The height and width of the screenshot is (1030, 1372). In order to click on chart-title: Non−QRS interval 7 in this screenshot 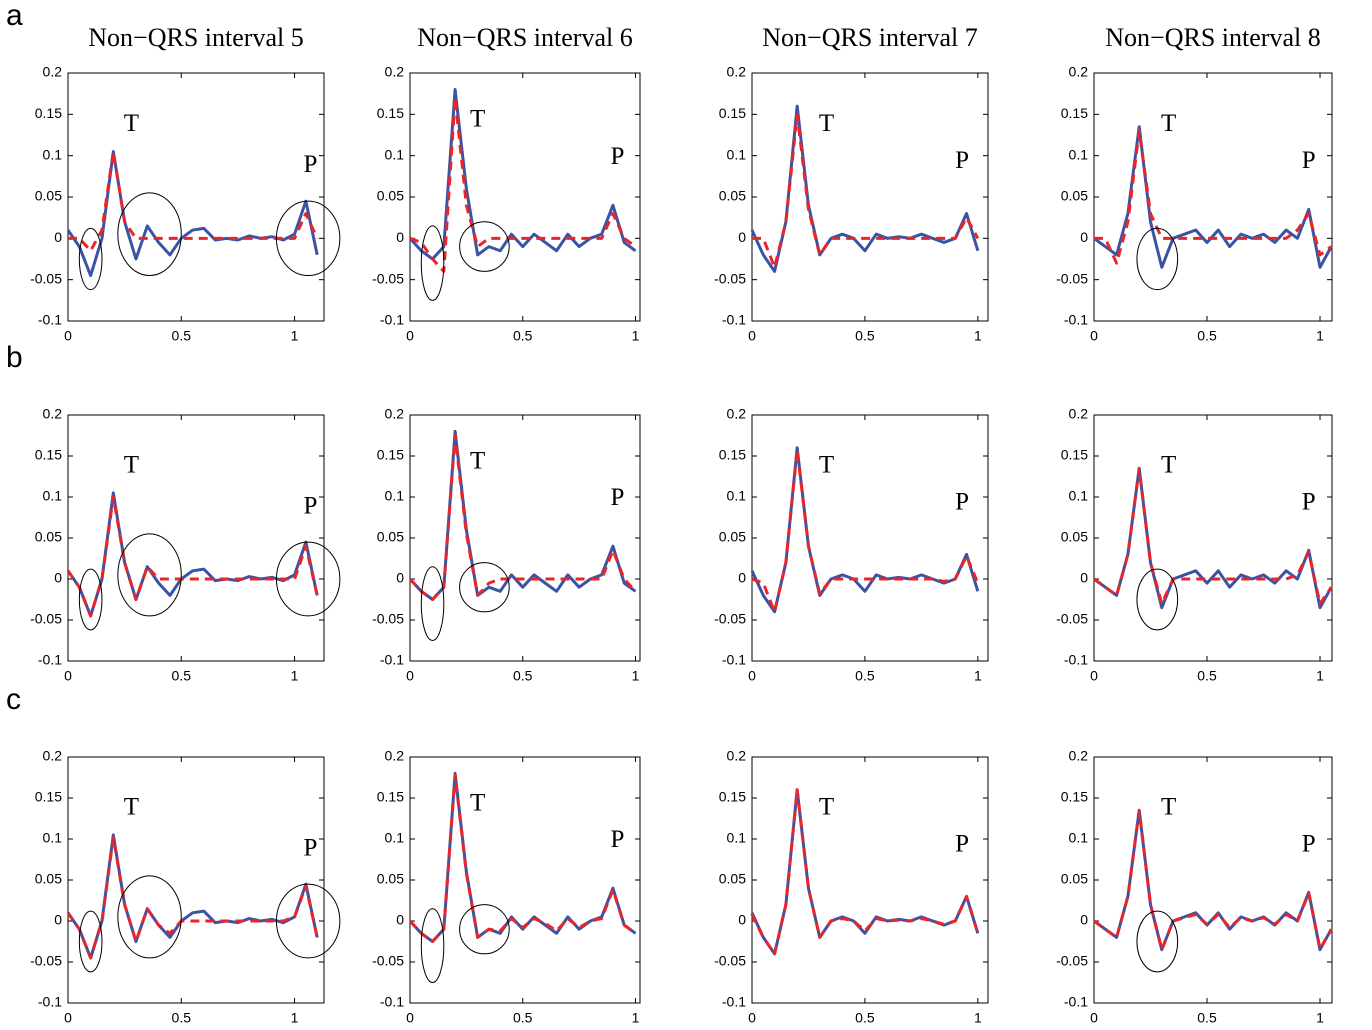, I will do `click(869, 37)`.